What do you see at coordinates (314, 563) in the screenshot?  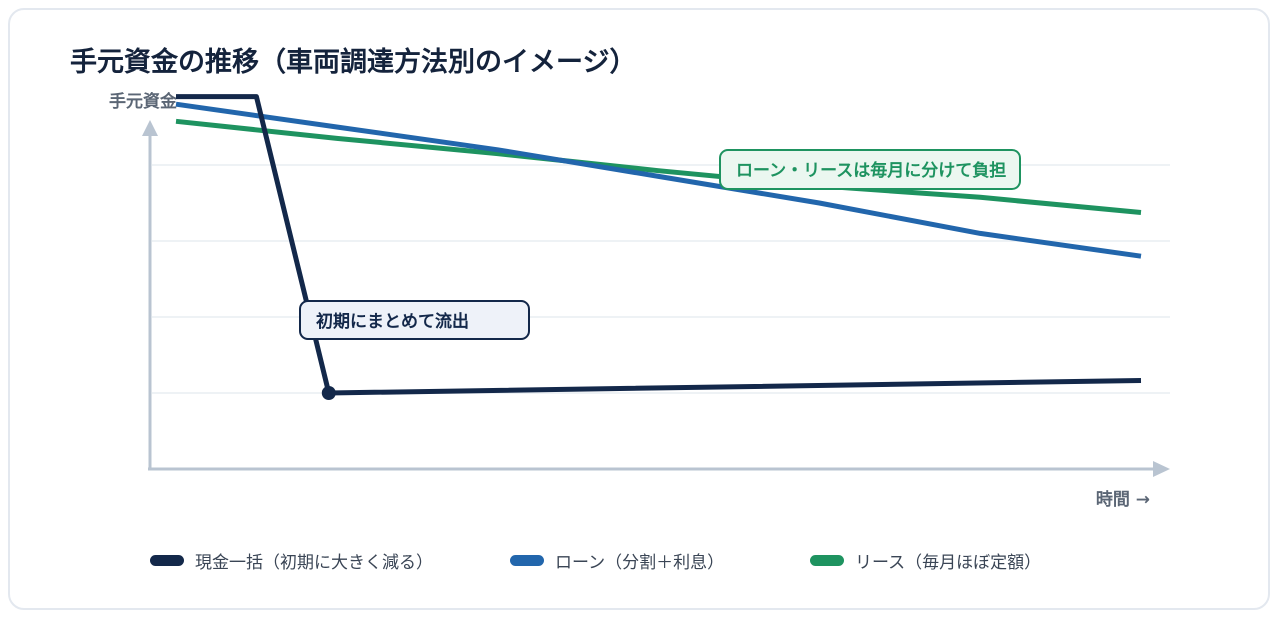 I see `legend-label-cash: 現金一括（初期に大きく減る）` at bounding box center [314, 563].